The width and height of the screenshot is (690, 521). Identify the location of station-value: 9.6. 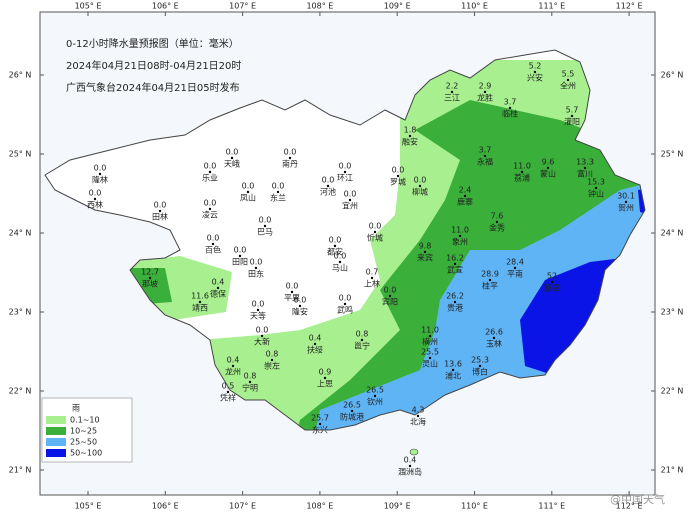
(548, 162).